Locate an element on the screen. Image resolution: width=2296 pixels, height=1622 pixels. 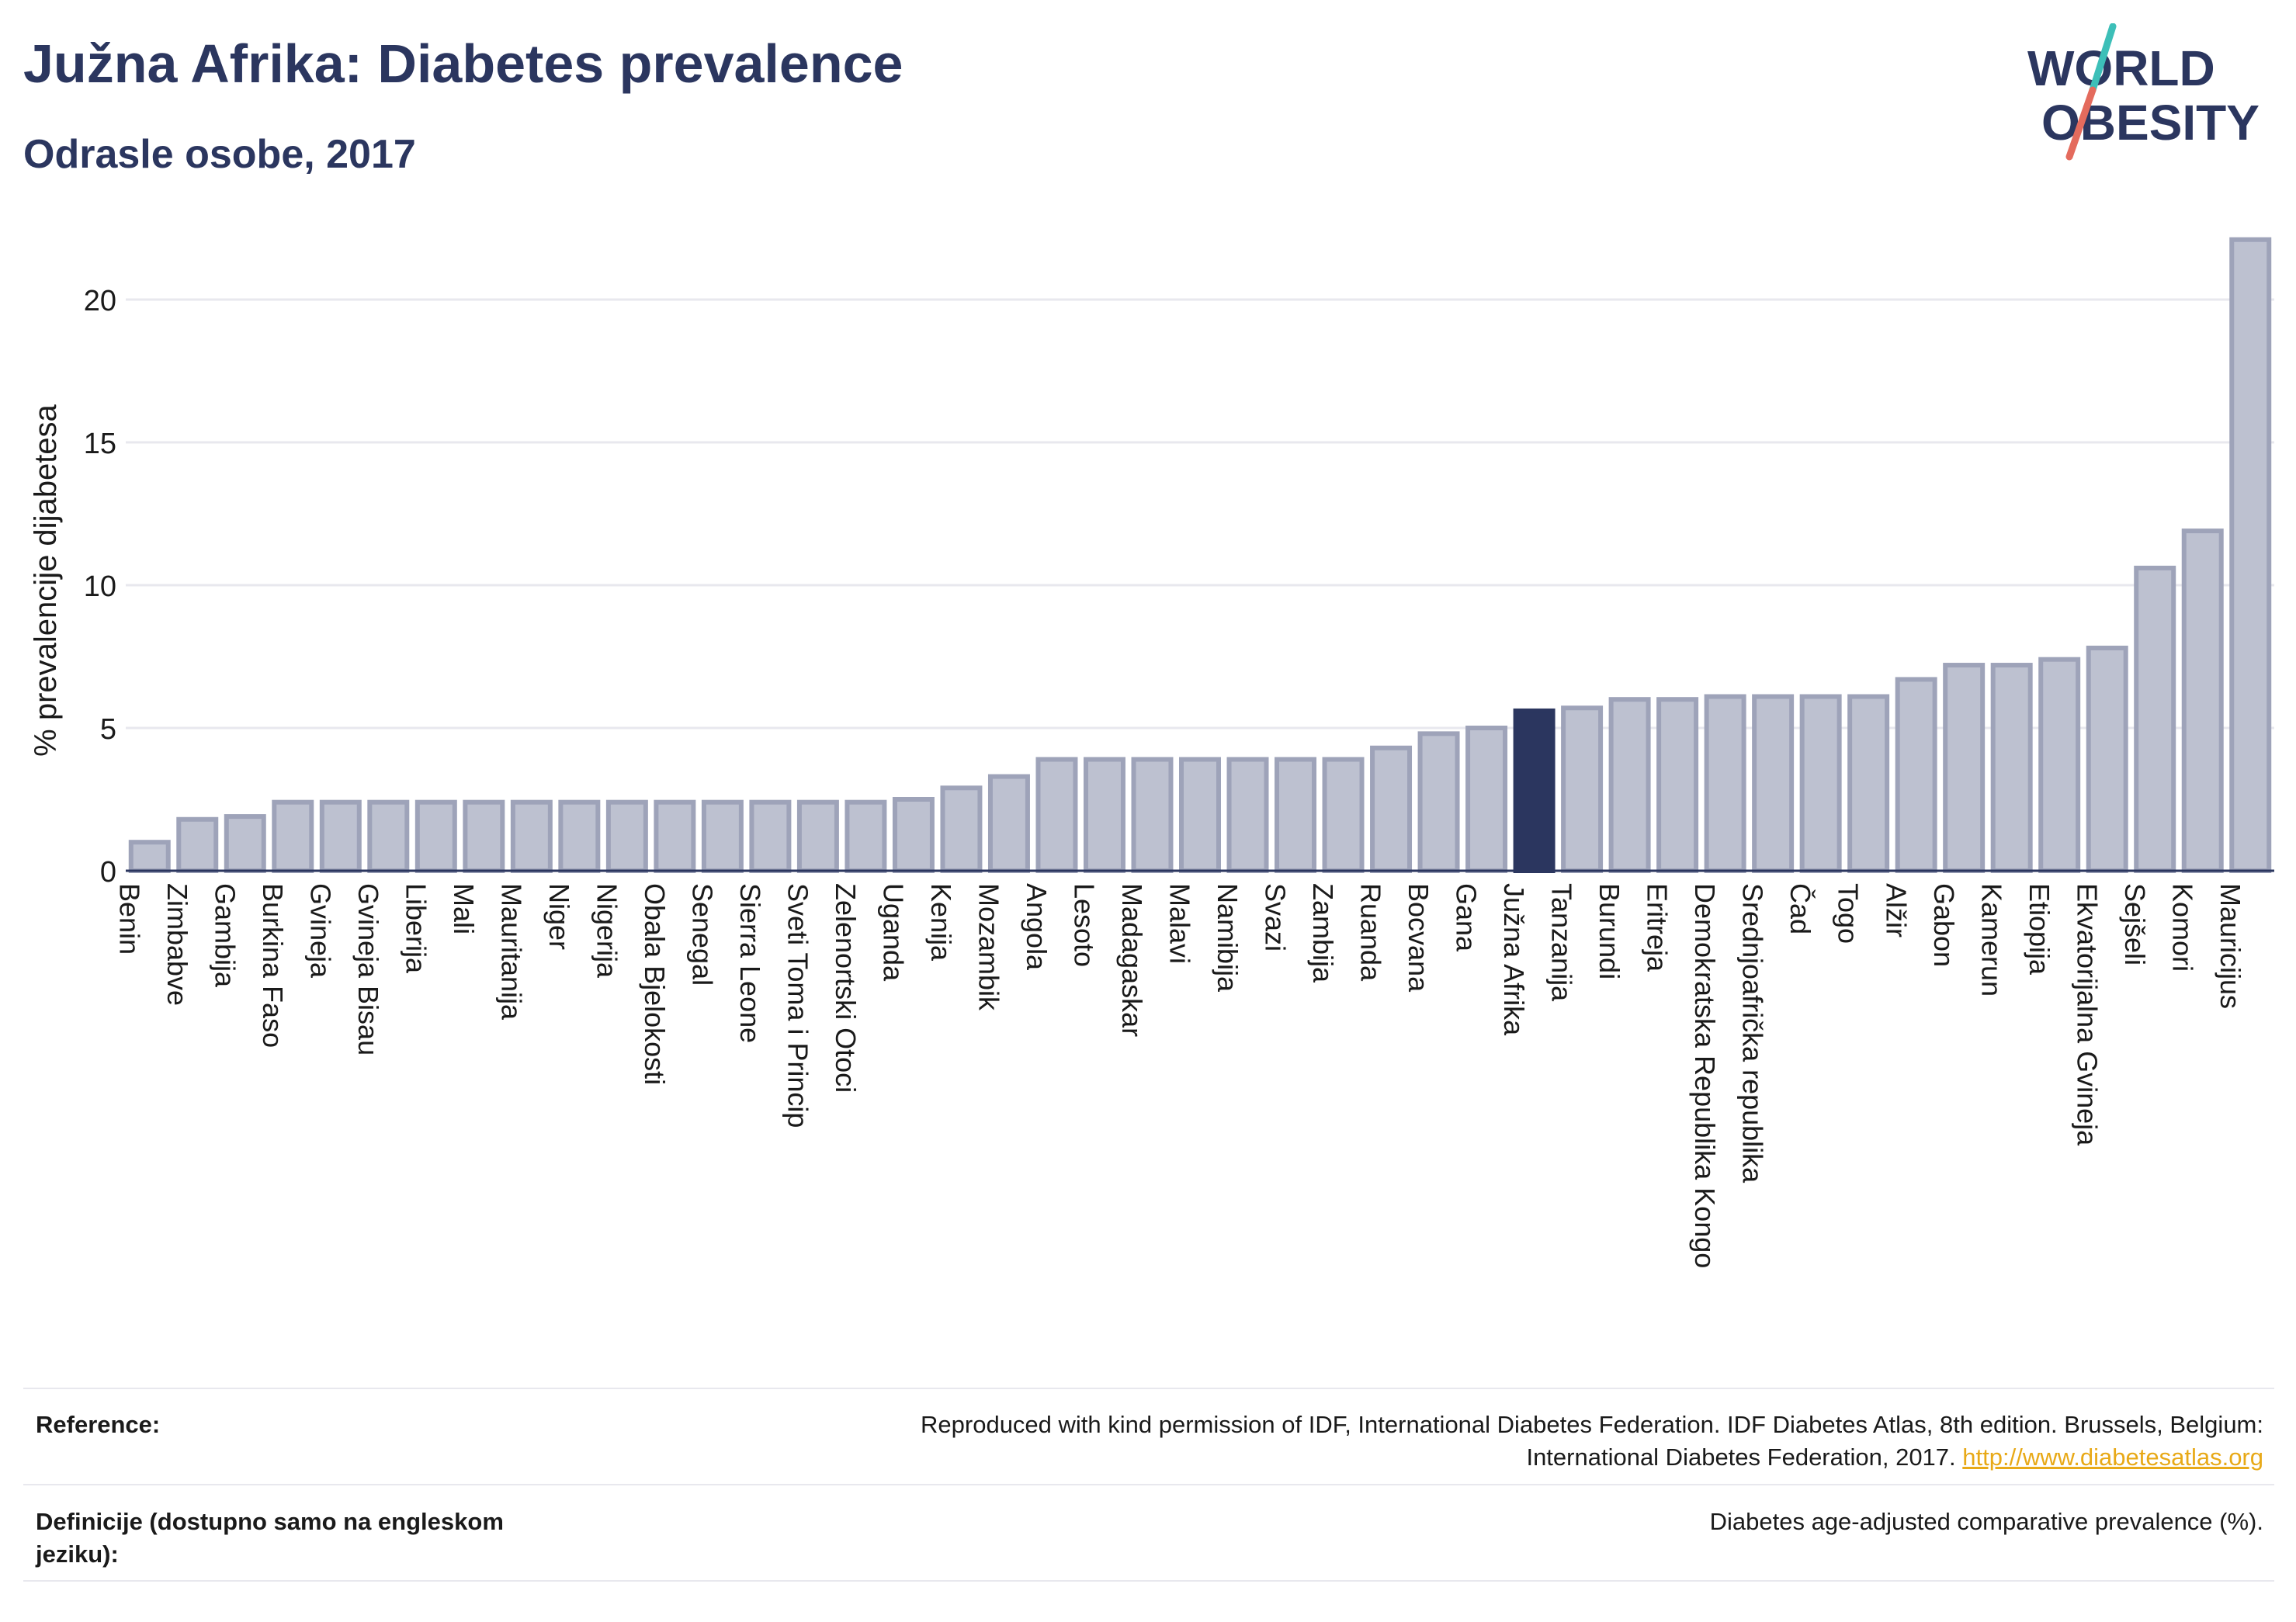
x-tick-label: Liberija is located at coordinates (416, 928).